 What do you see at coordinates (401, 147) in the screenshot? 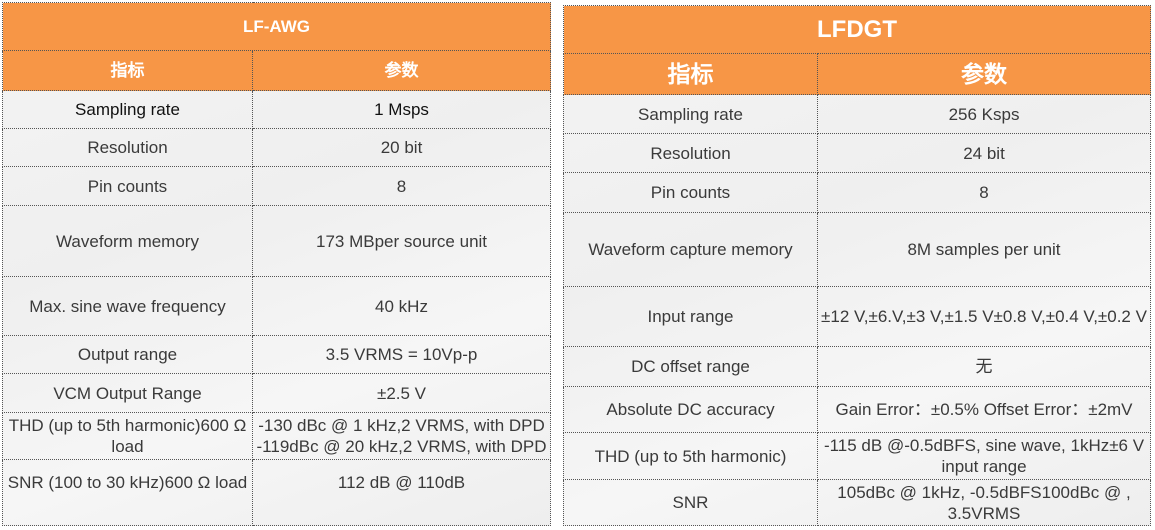
I see `spec-value: 20 bit` at bounding box center [401, 147].